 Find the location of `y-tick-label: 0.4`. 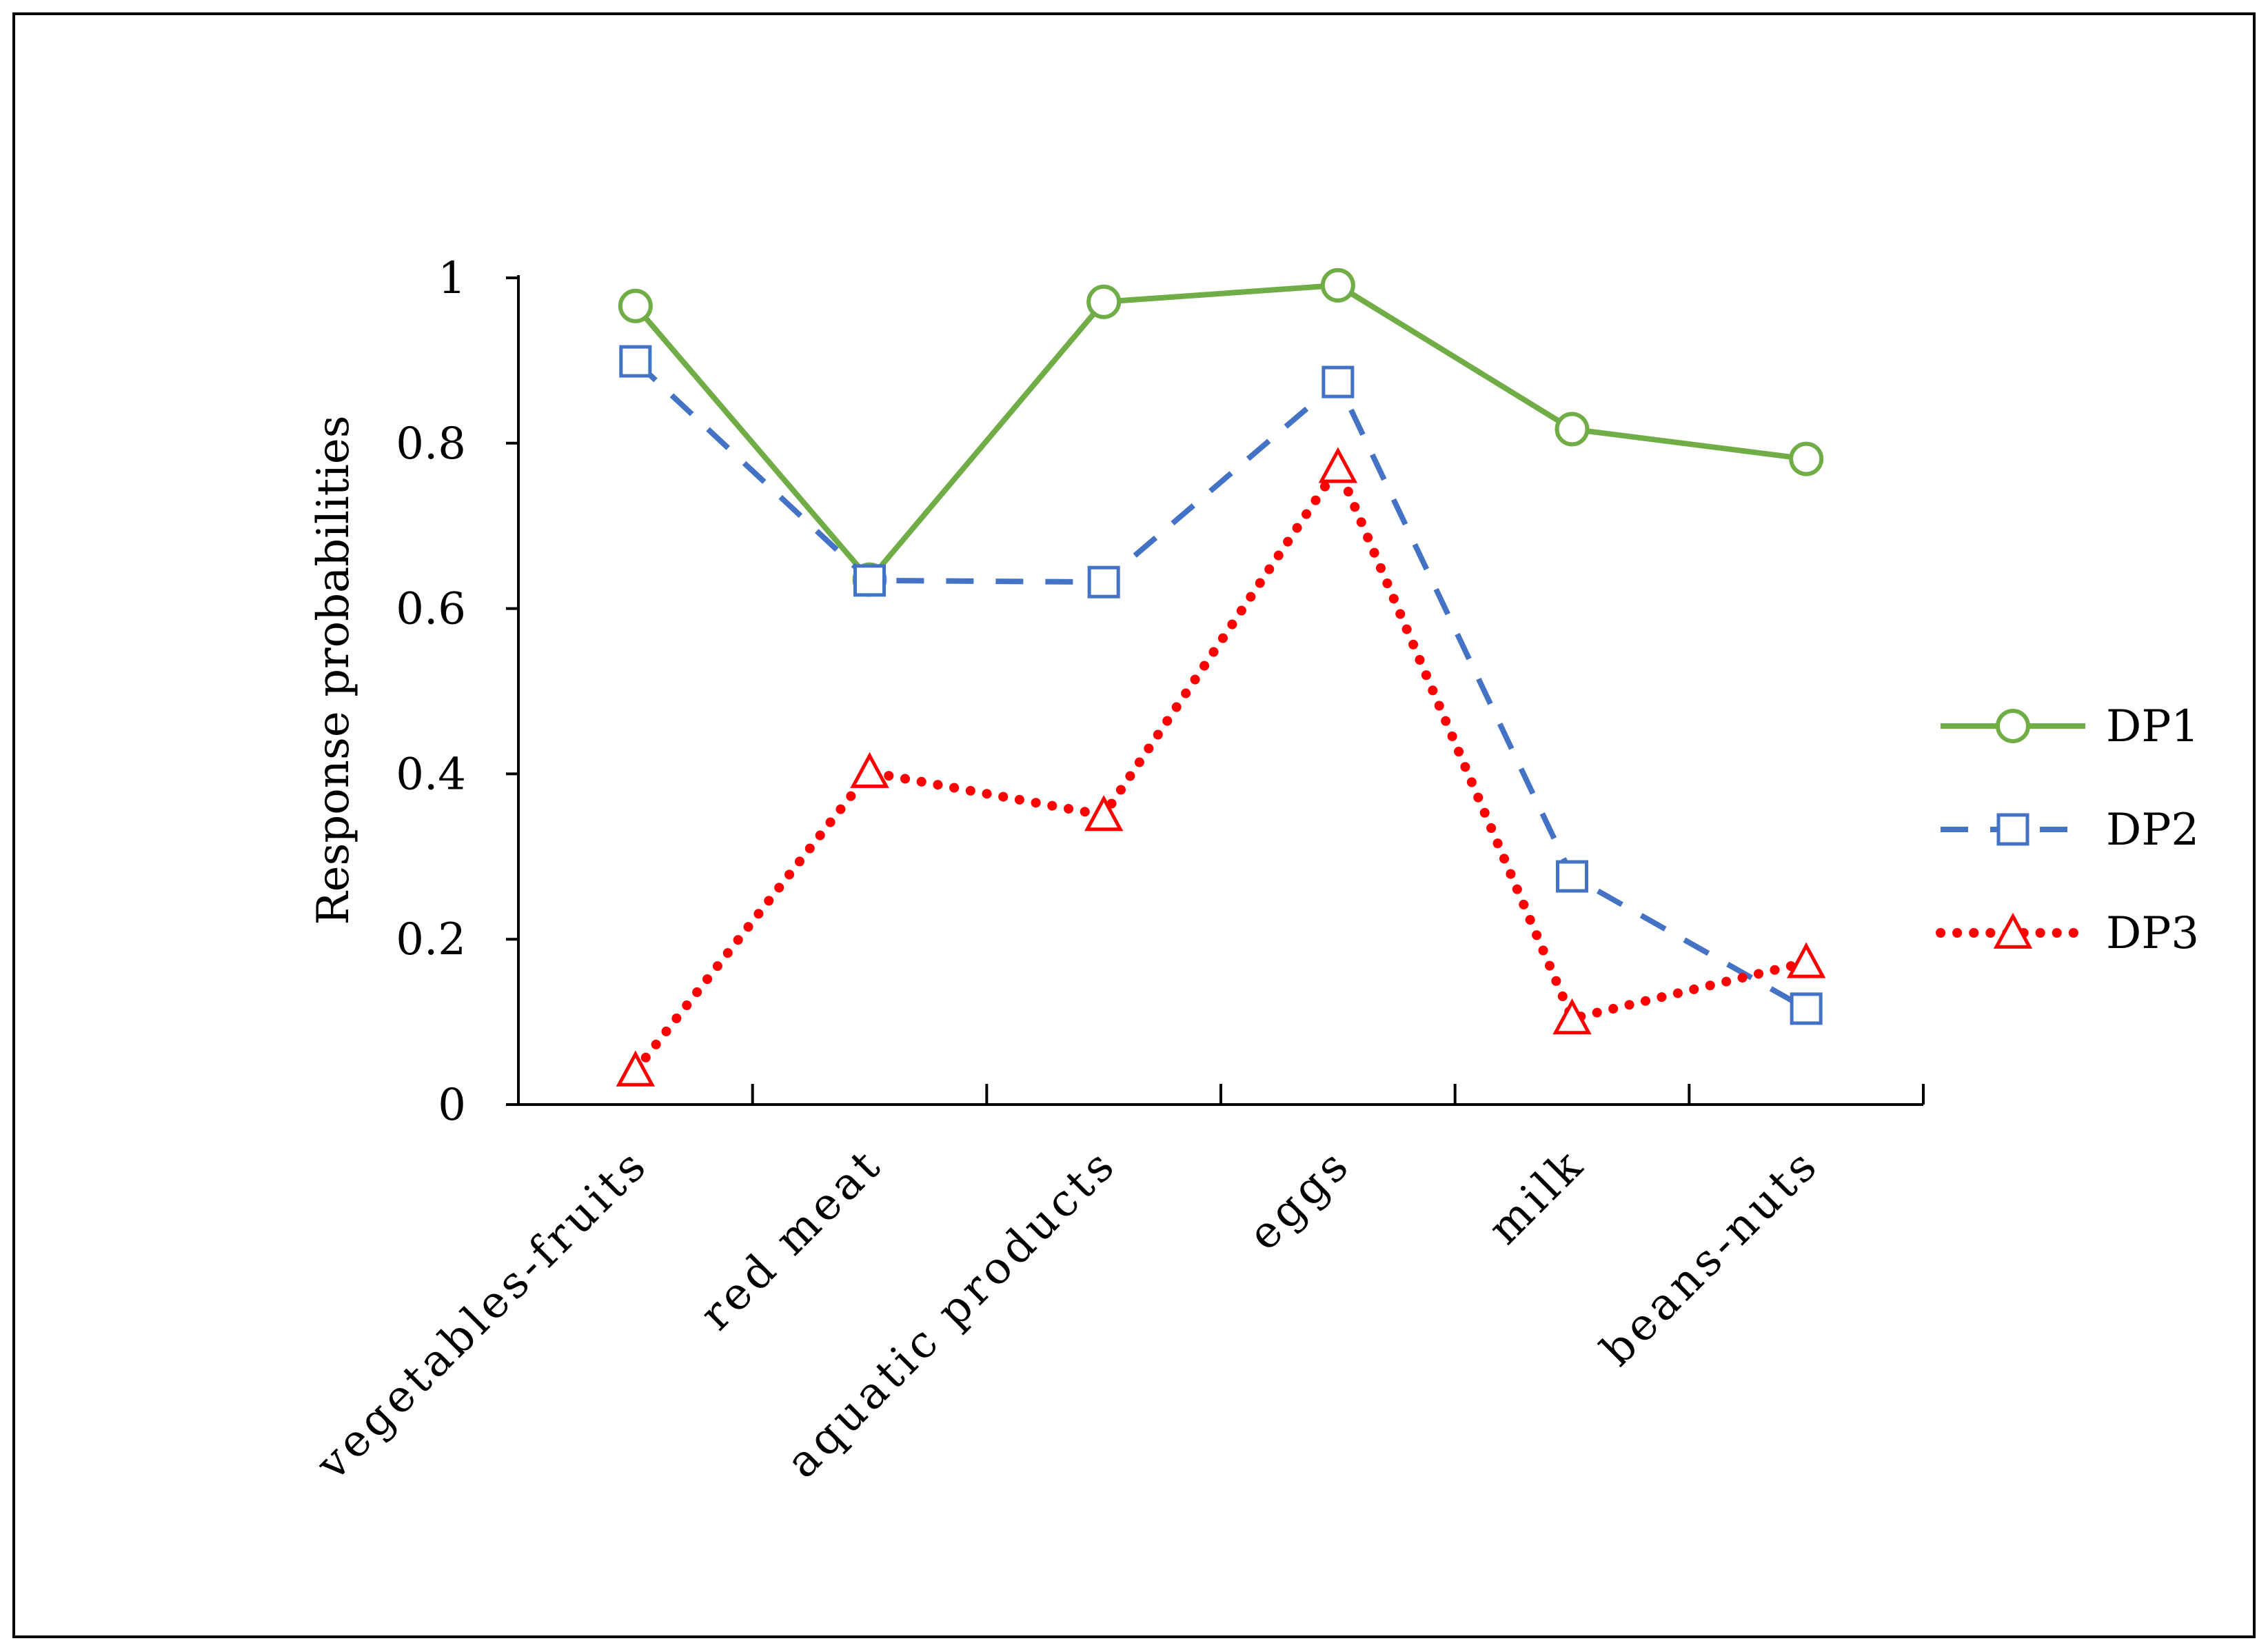

y-tick-label: 0.4 is located at coordinates (431, 775).